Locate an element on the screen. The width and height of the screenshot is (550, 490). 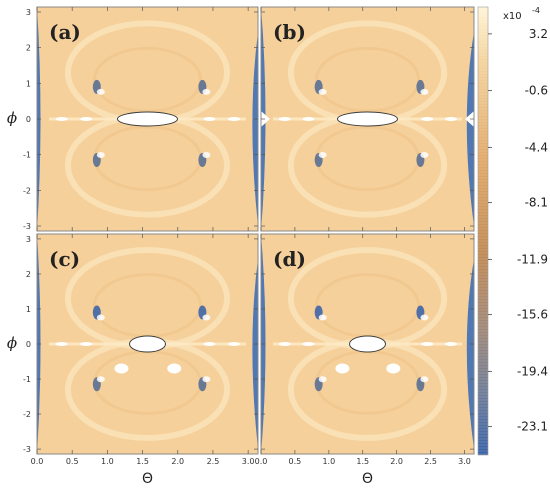
colorbar-tick-label: -0.6 is located at coordinates (536, 91).